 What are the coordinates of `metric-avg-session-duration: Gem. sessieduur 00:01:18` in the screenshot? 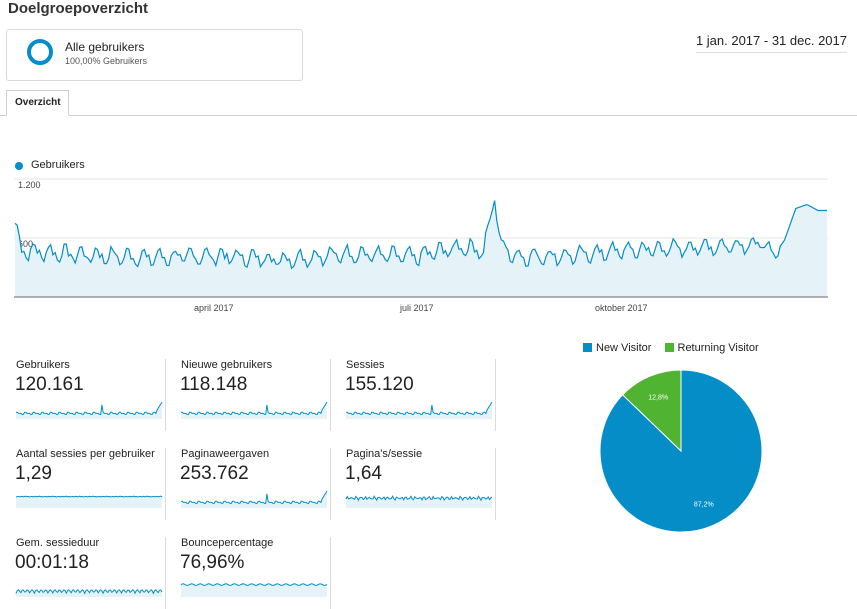 It's located at (90, 573).